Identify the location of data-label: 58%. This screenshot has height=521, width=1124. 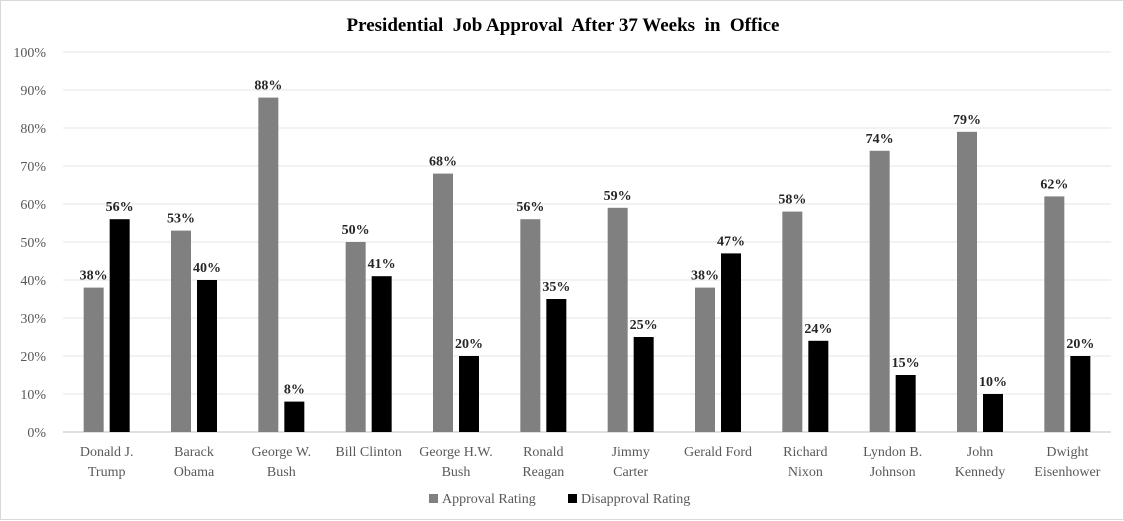
(792, 200).